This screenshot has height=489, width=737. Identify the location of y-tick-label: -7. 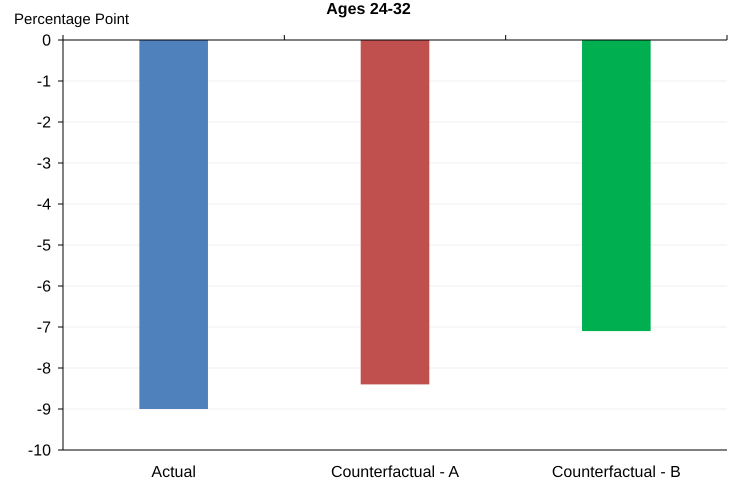
(44, 328).